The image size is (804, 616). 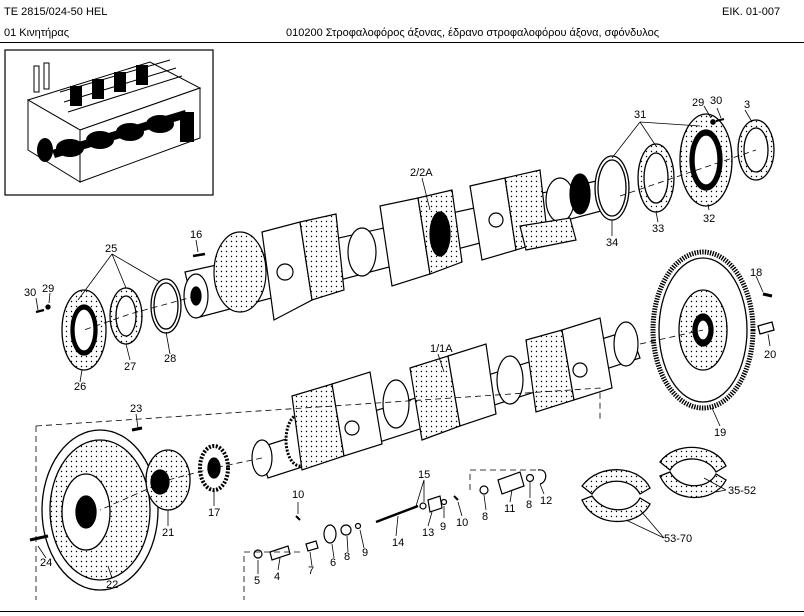 I want to click on bearing-shells, so click(x=654, y=484).